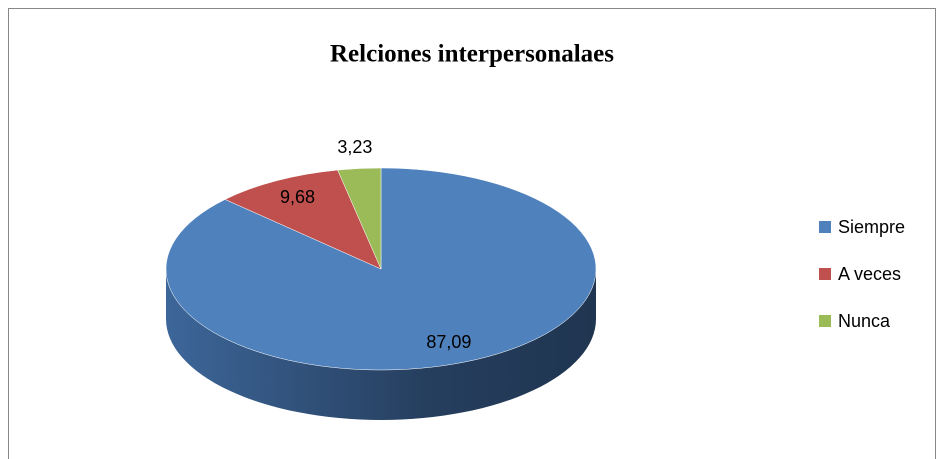 The width and height of the screenshot is (944, 459). Describe the element at coordinates (869, 274) in the screenshot. I see `legend-label: A veces` at that location.